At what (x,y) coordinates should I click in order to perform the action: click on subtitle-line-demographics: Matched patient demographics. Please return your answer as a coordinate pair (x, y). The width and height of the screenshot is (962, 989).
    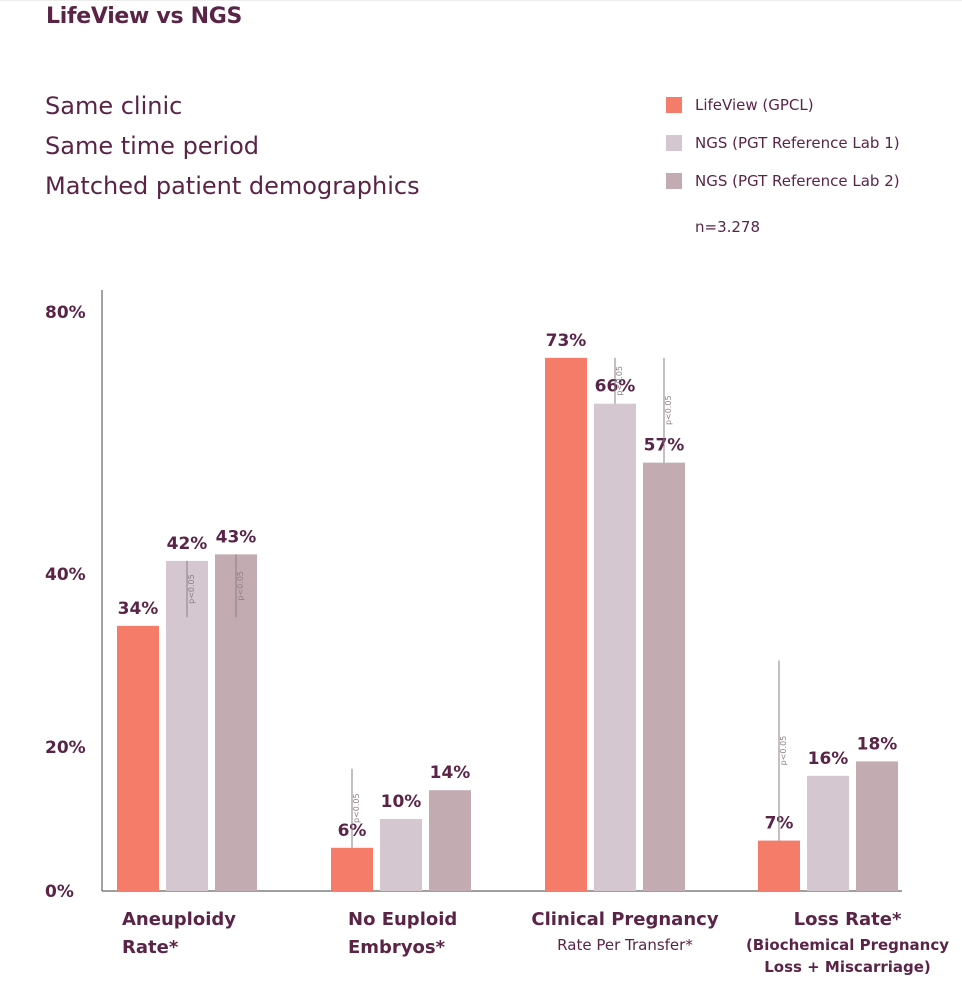
    Looking at the image, I should click on (232, 186).